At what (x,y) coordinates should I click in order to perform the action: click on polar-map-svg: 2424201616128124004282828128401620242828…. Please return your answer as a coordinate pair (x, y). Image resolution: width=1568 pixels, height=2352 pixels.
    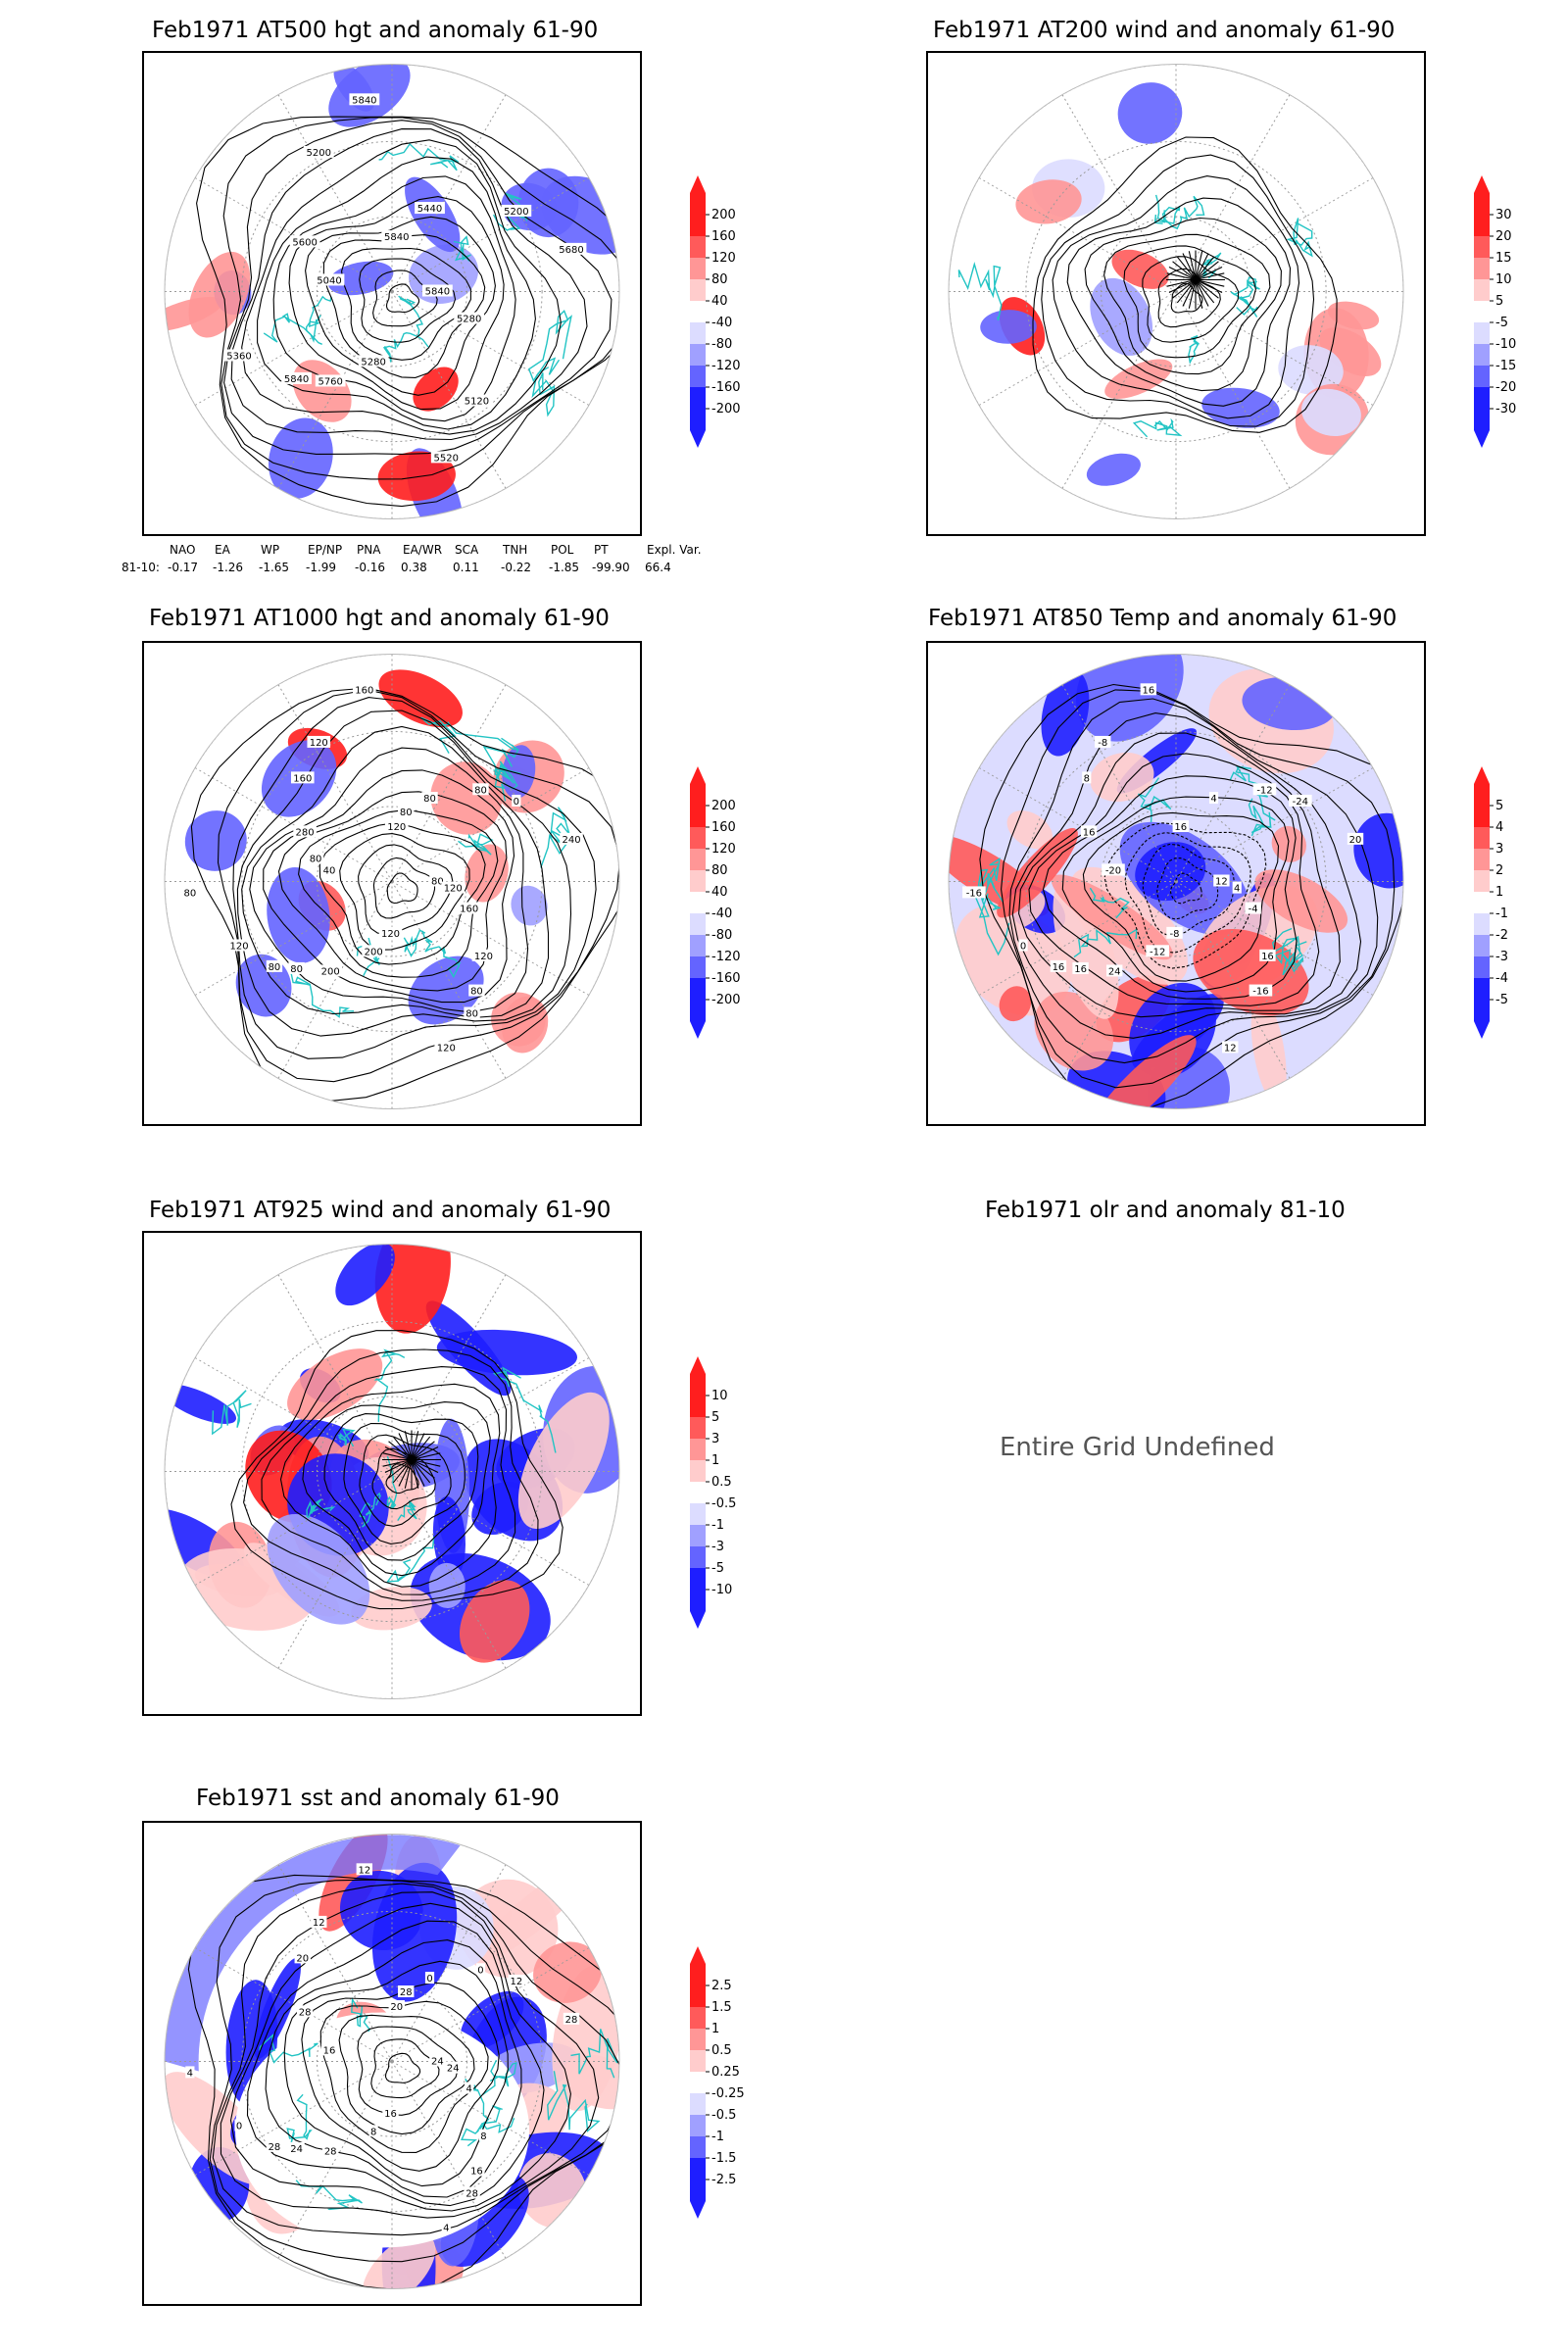
    Looking at the image, I should click on (392, 2061).